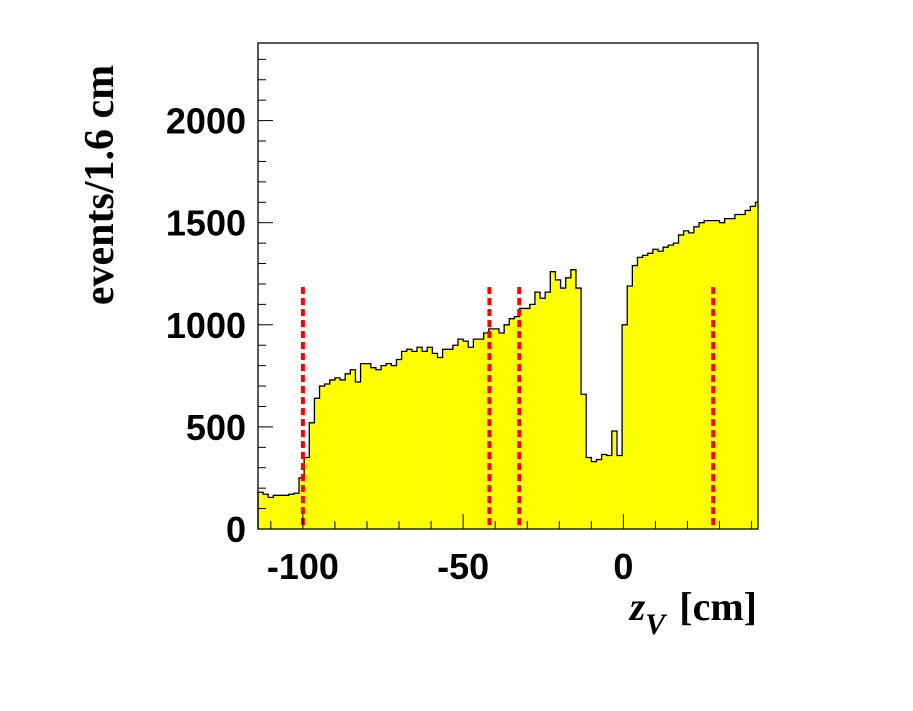  I want to click on y-axis-label: events/1.6 cm, so click(100, 185).